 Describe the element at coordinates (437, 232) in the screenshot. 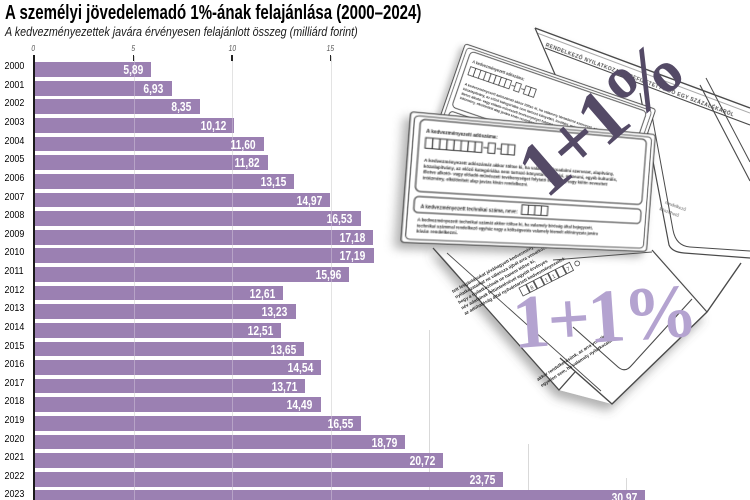

I see `svg-text: kíván rendelkezni.` at that location.